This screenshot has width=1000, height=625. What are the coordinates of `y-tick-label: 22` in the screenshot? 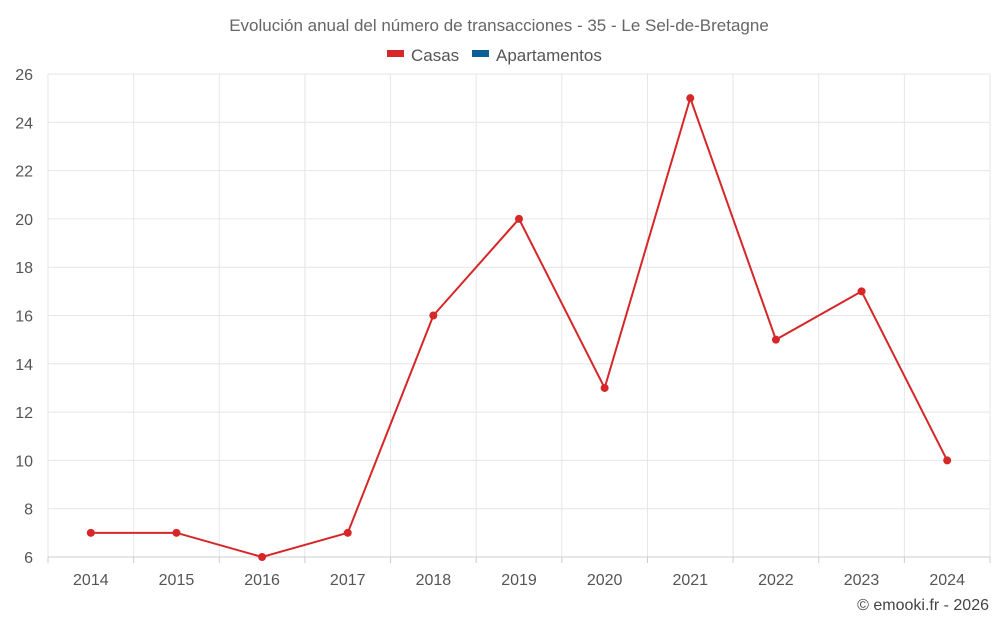 It's located at (24, 172).